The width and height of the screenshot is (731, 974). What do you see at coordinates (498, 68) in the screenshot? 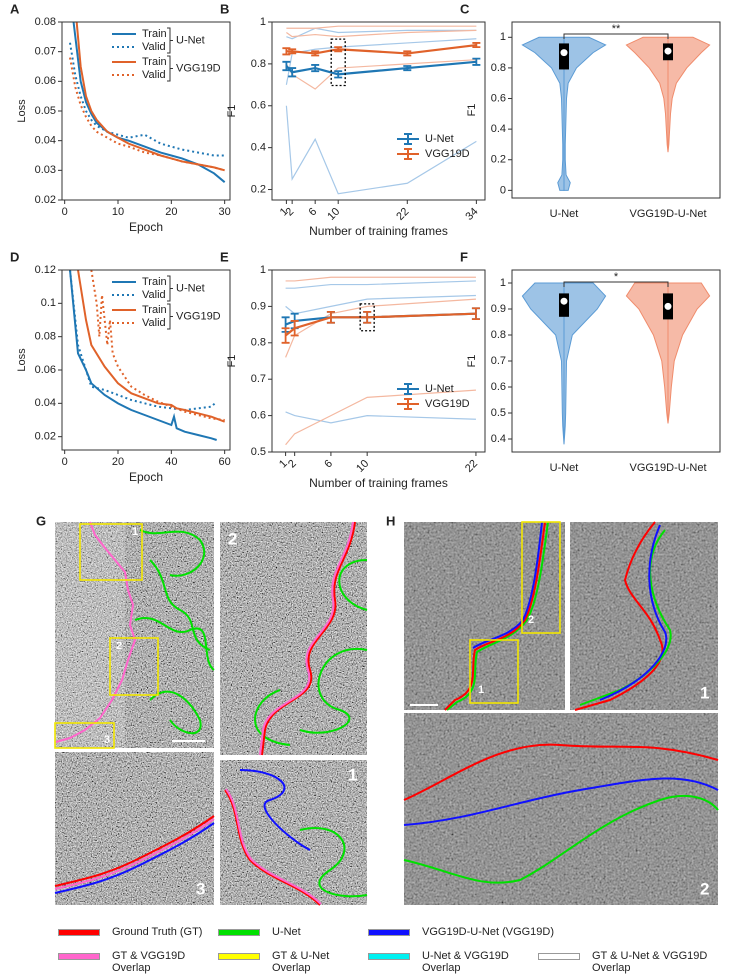
I see `y-tick-label: 0.8` at bounding box center [498, 68].